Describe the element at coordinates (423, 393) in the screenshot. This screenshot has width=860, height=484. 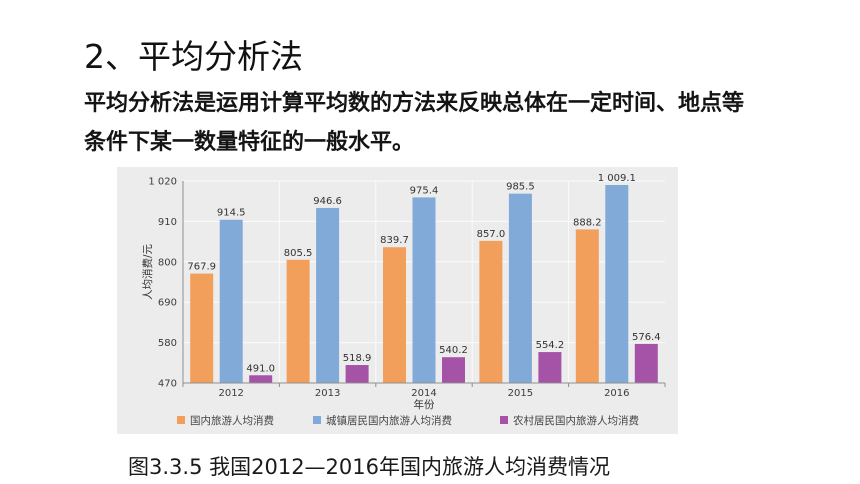
I see `x-tick-label: 2014` at that location.